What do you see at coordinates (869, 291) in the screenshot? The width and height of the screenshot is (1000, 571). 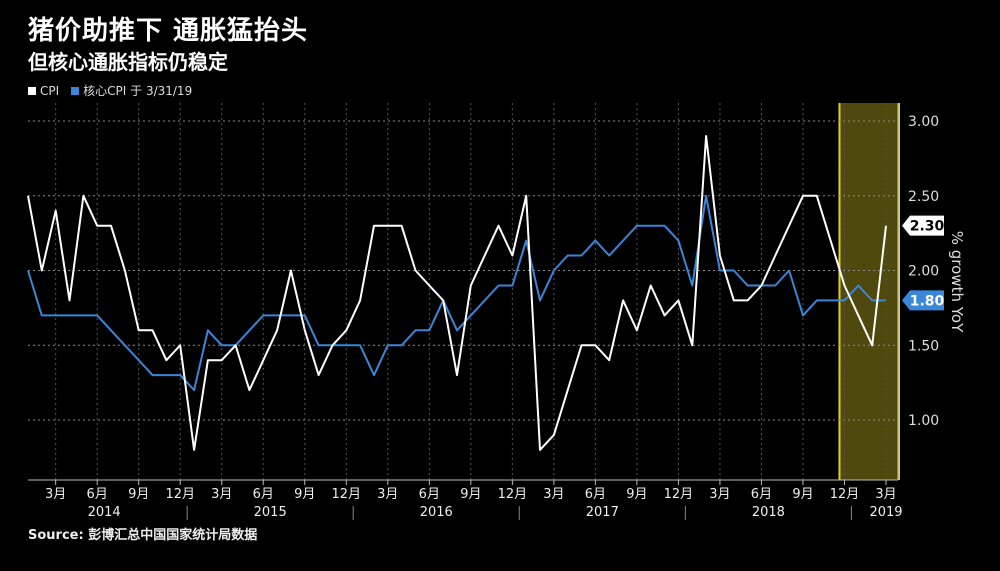 I see `highlight-band` at bounding box center [869, 291].